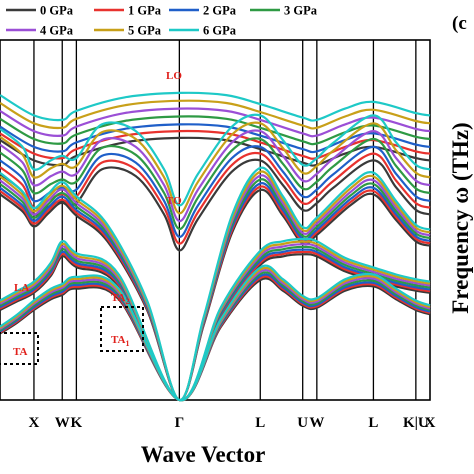 The image size is (474, 474). Describe the element at coordinates (145, 31) in the screenshot. I see `legend-label: 5 GPa` at that location.